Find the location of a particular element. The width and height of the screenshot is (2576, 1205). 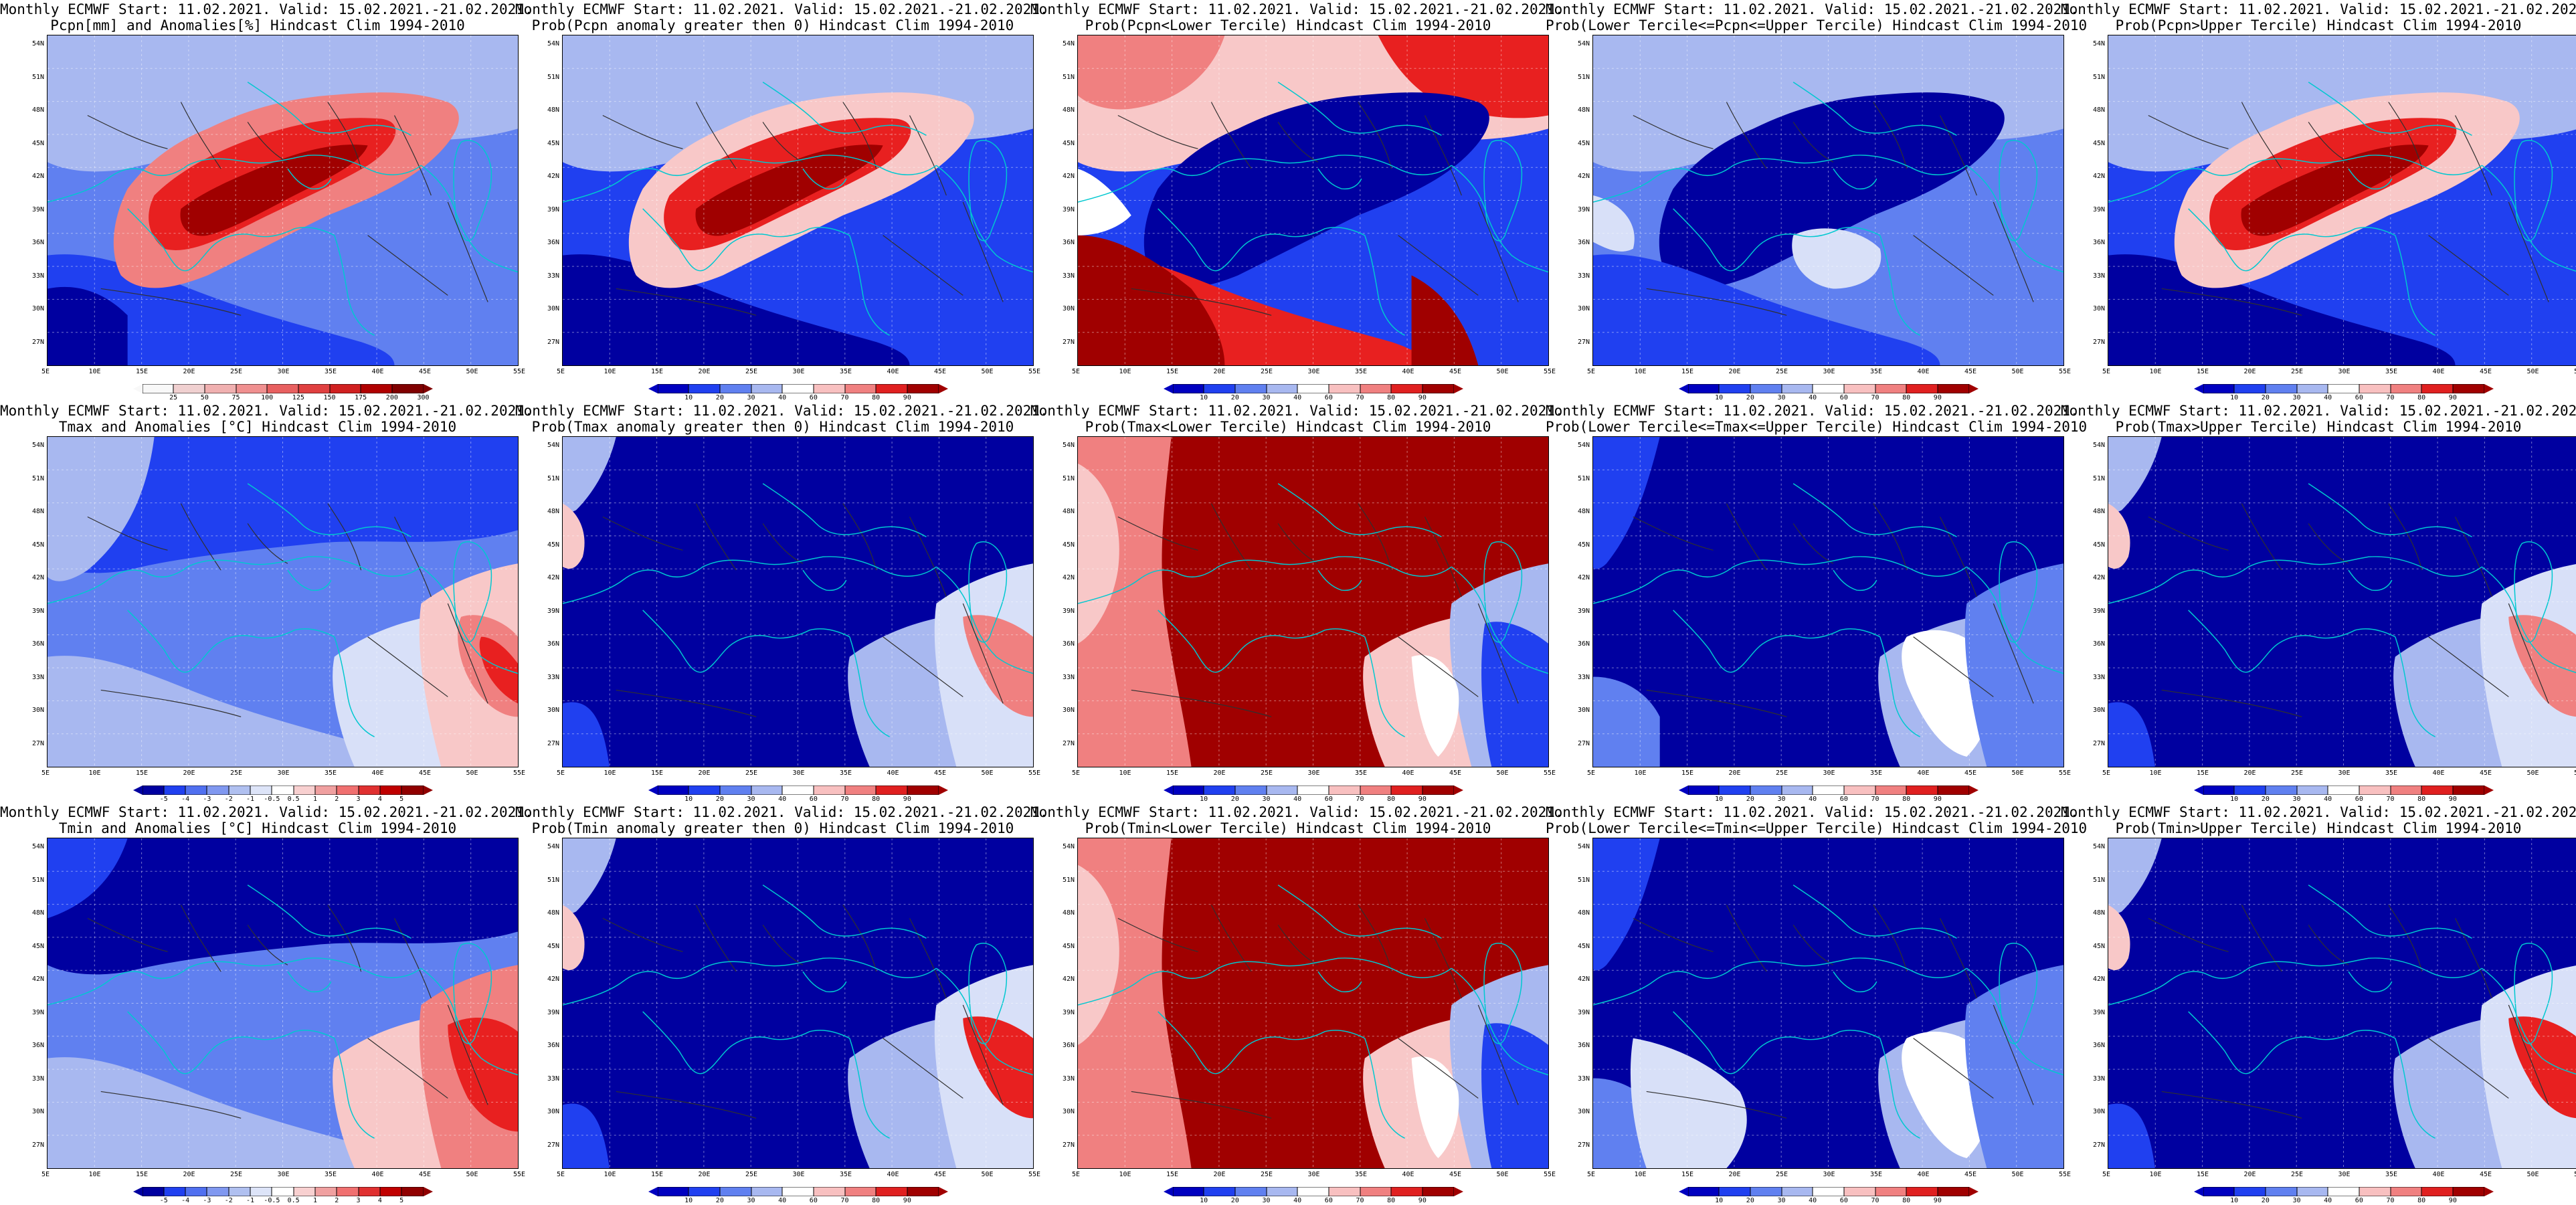

lat-tick-label: 36N is located at coordinates (2099, 242).